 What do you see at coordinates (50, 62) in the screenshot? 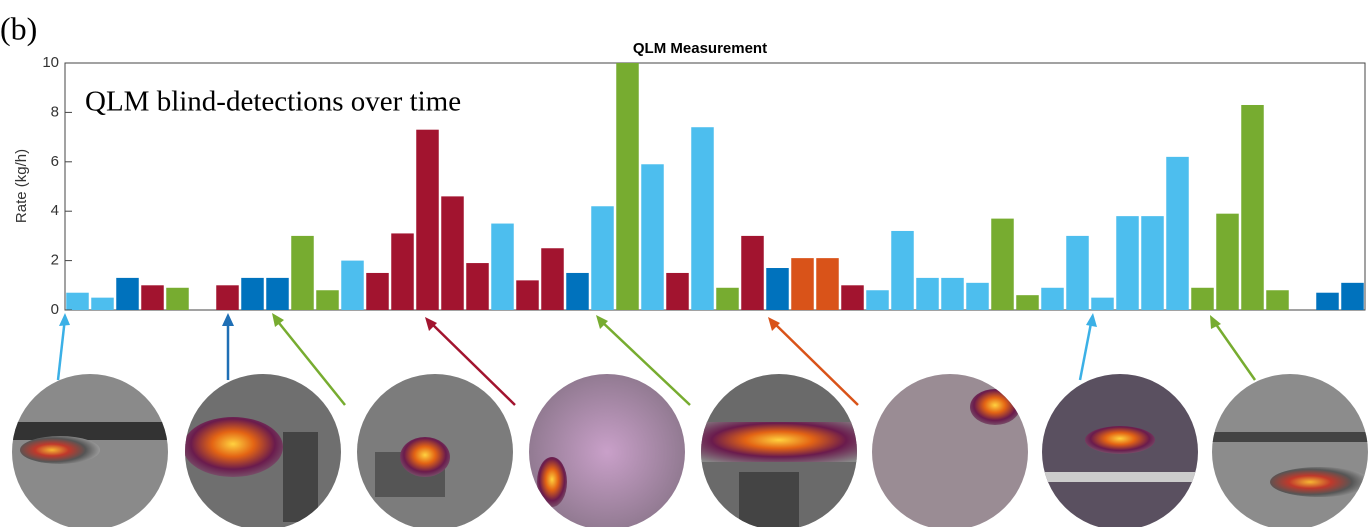
I see `y-tick-label: 10` at bounding box center [50, 62].